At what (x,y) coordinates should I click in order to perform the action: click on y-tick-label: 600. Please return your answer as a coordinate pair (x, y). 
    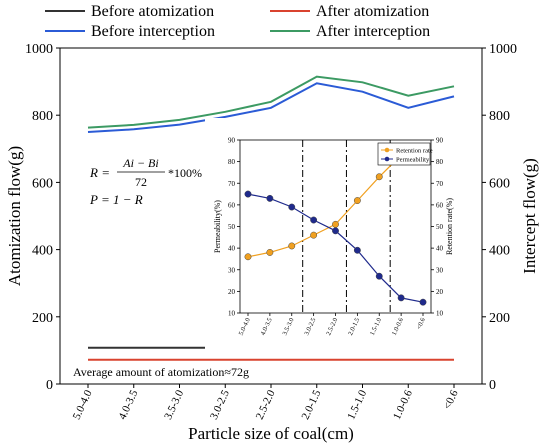
    Looking at the image, I should click on (42, 183).